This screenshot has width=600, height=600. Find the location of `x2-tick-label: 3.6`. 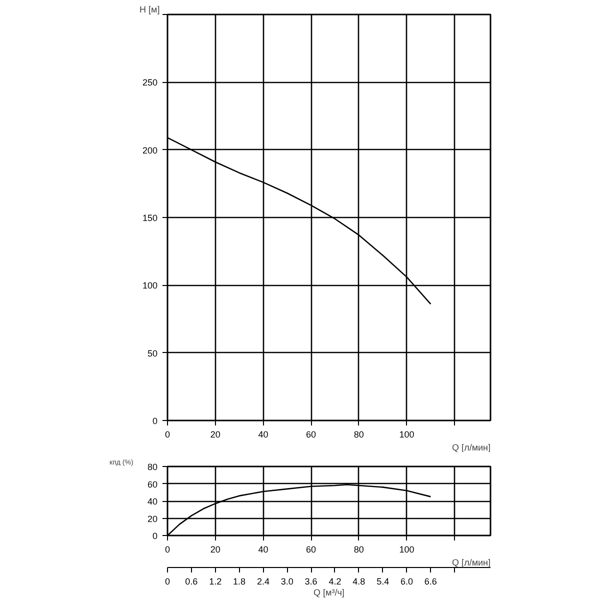

x2-tick-label: 3.6 is located at coordinates (311, 581).